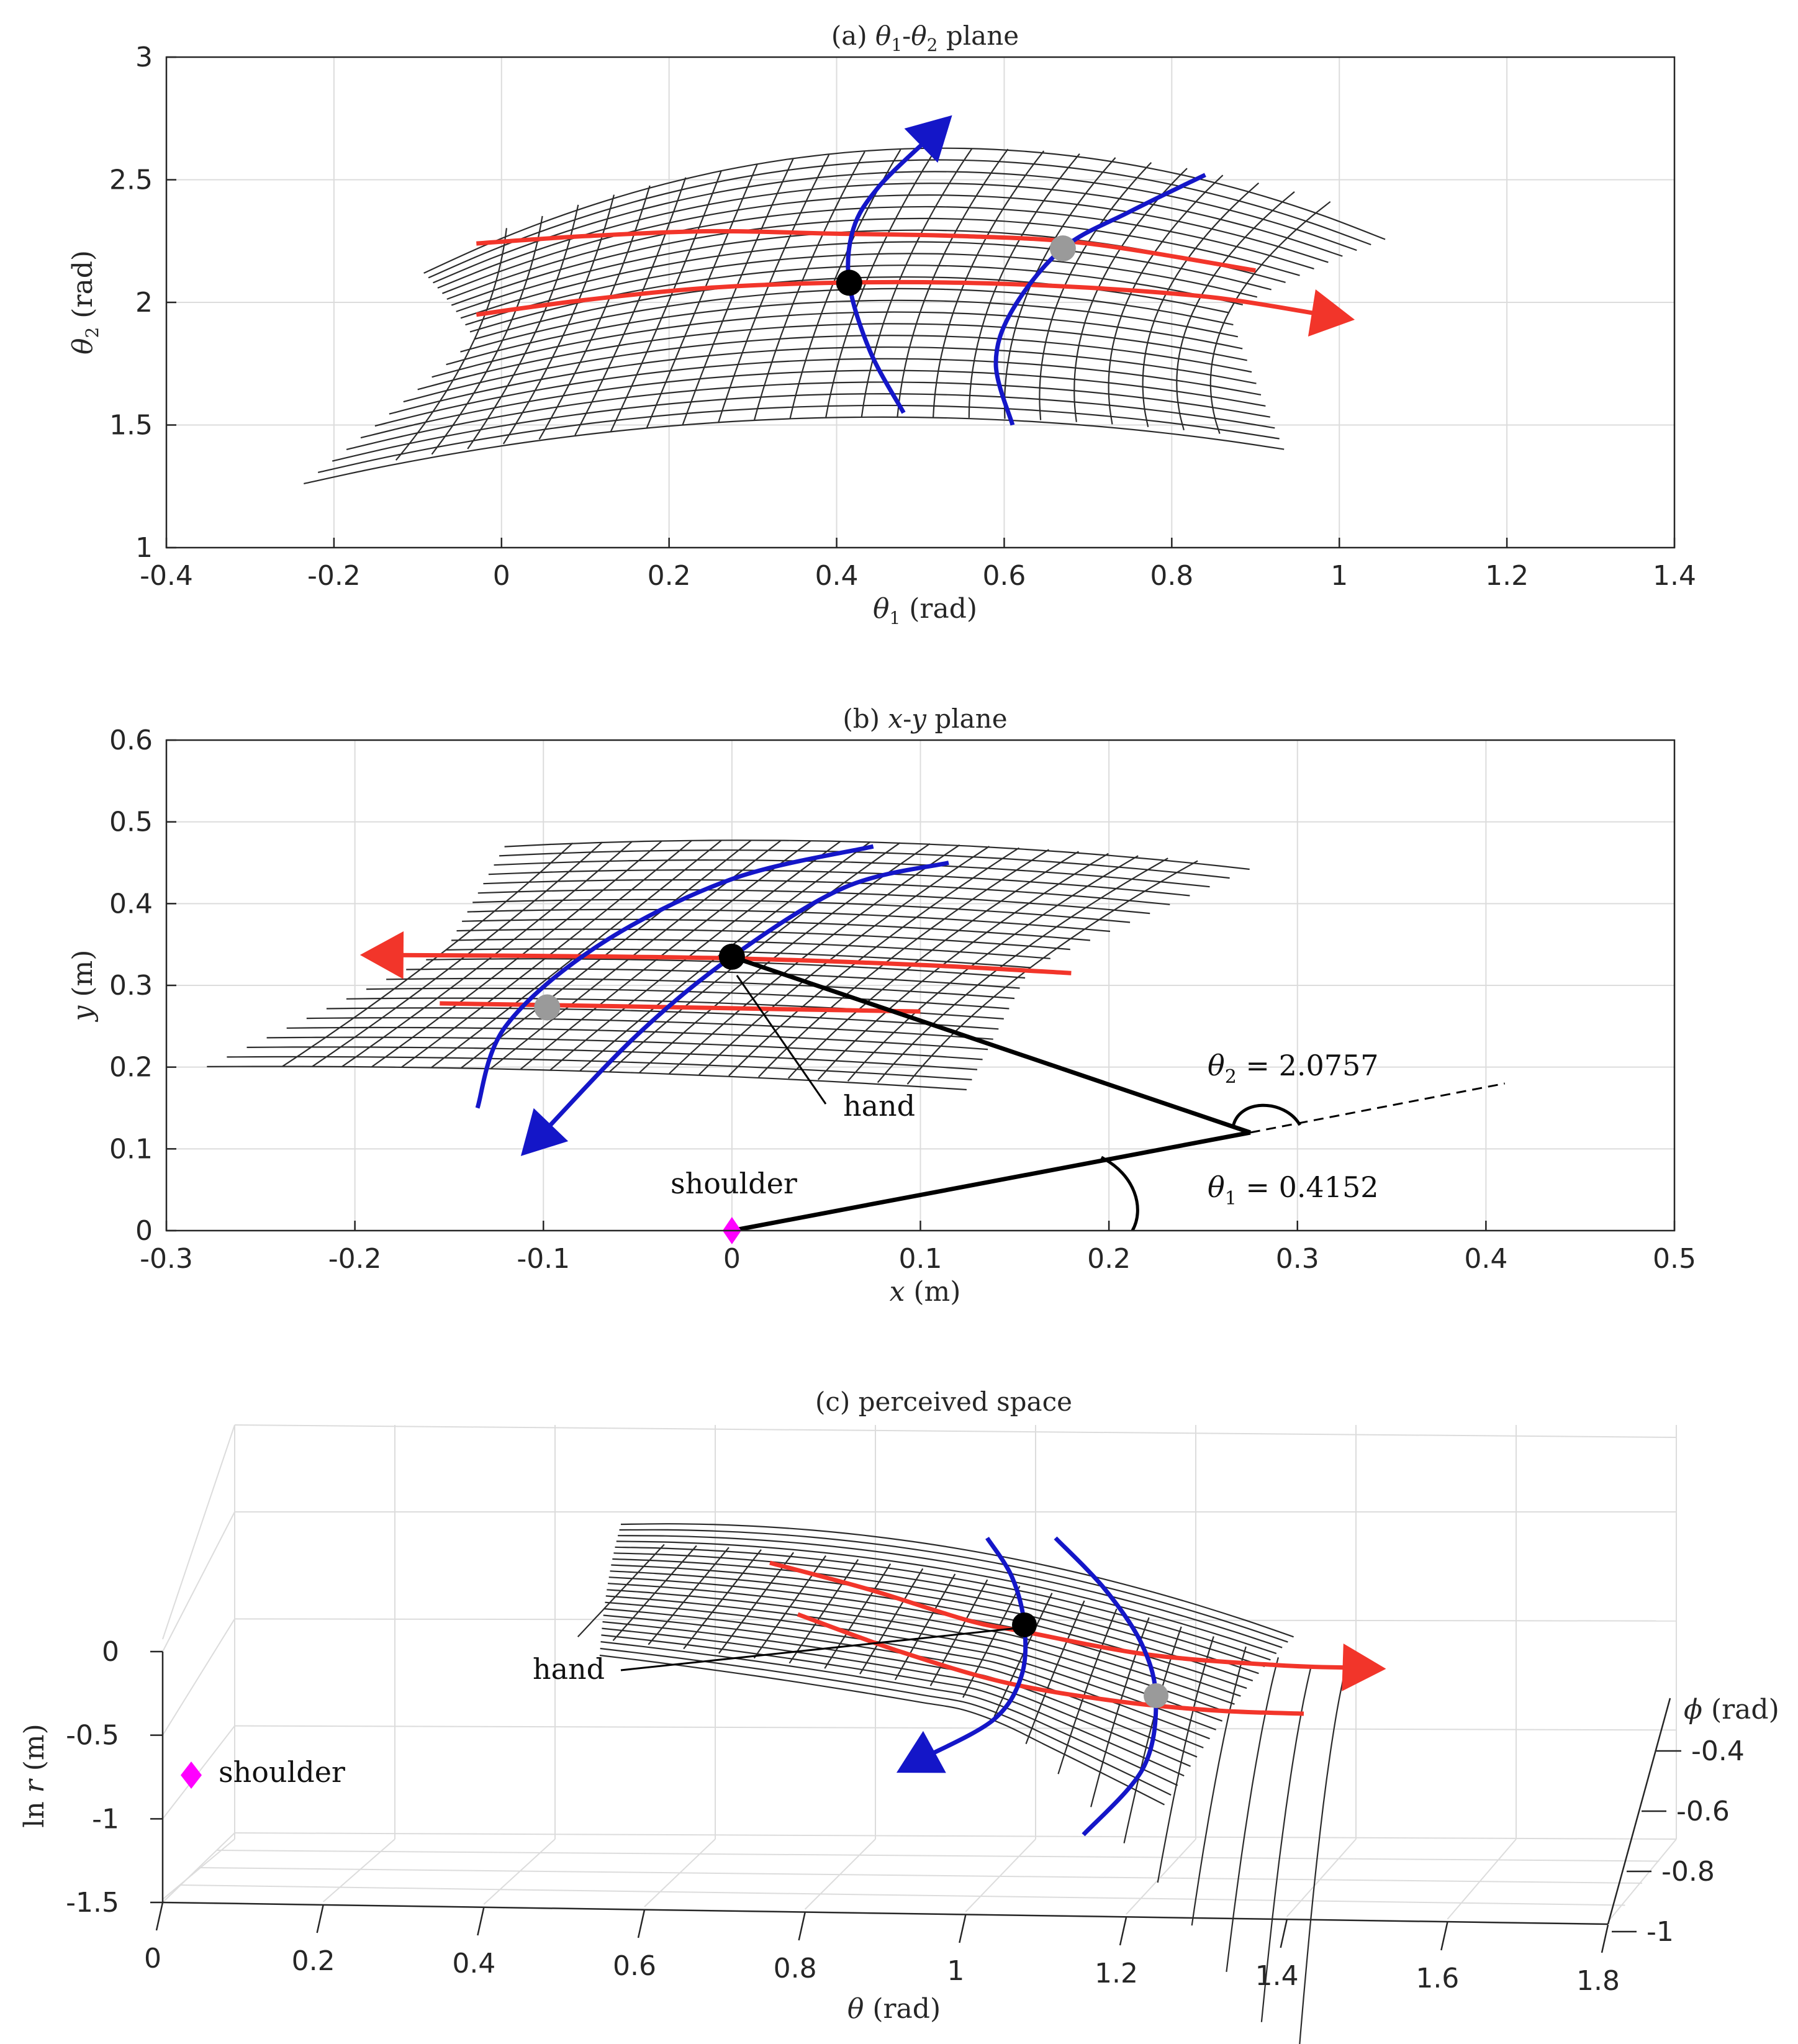 Image resolution: width=1798 pixels, height=2044 pixels. What do you see at coordinates (925, 610) in the screenshot?
I see `panel-a-xlabel: θ1 (rad)` at bounding box center [925, 610].